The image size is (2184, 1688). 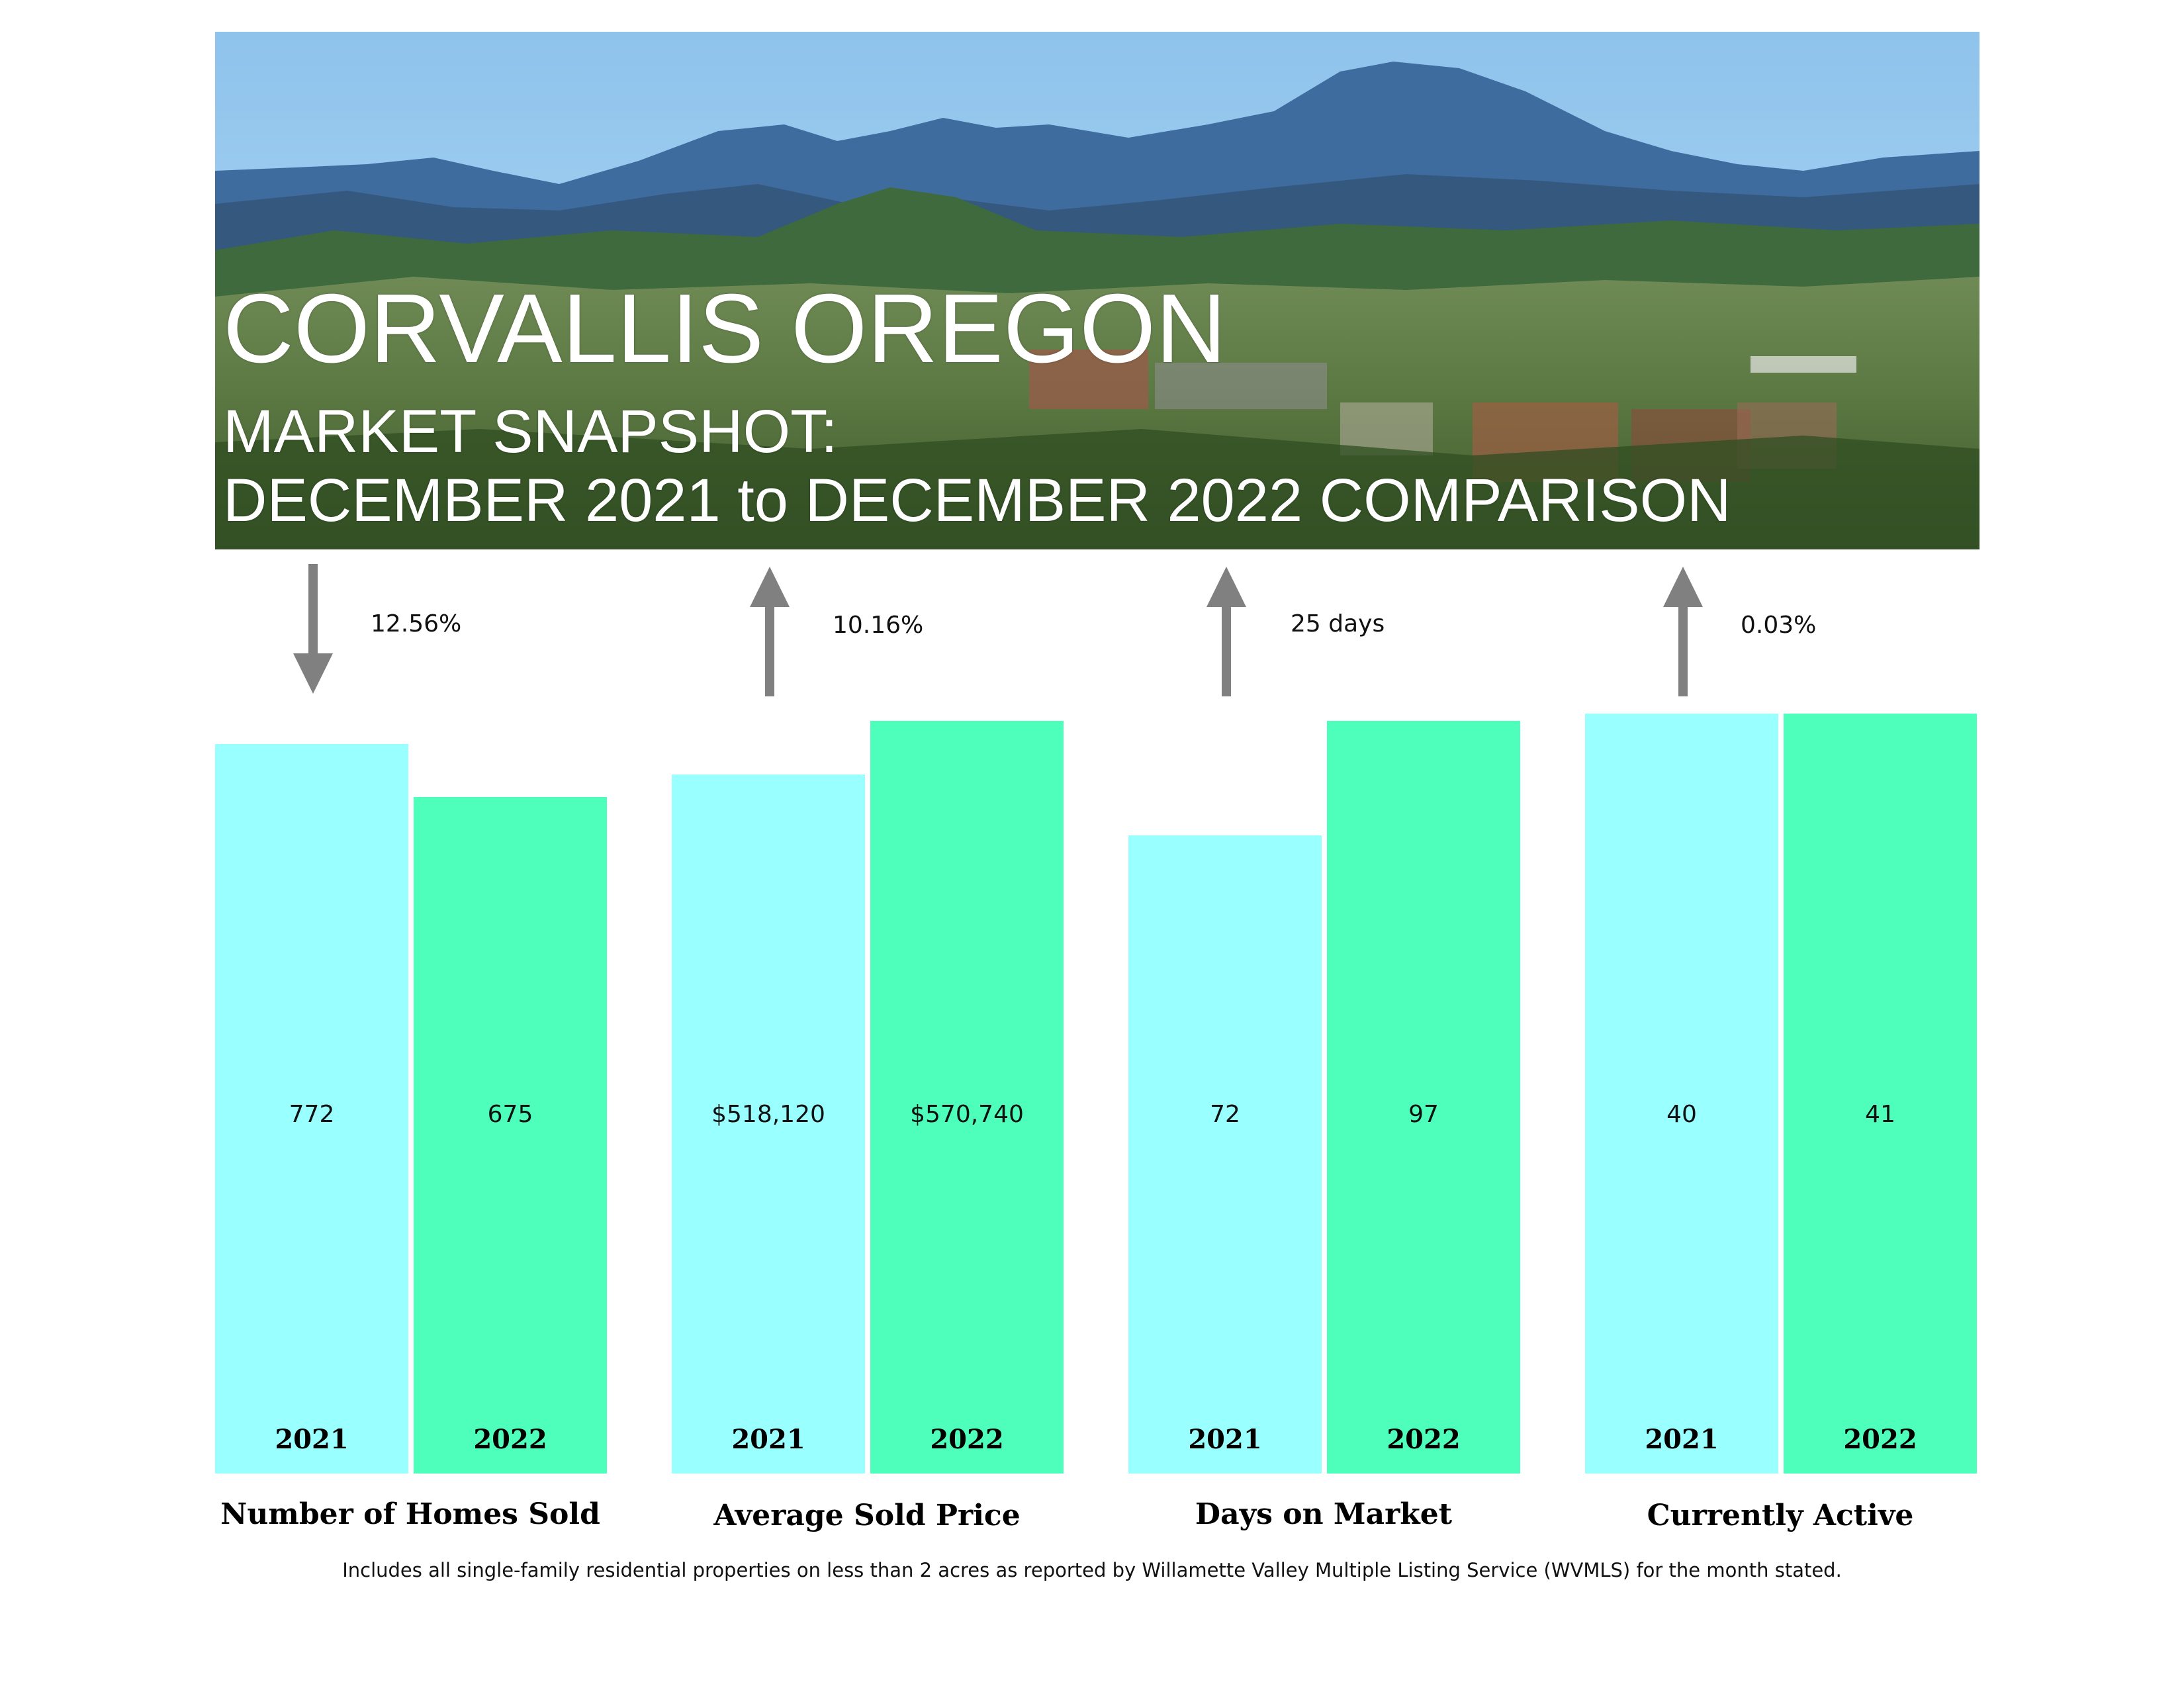 I want to click on bar-2021: 72 2021, so click(x=1225, y=1154).